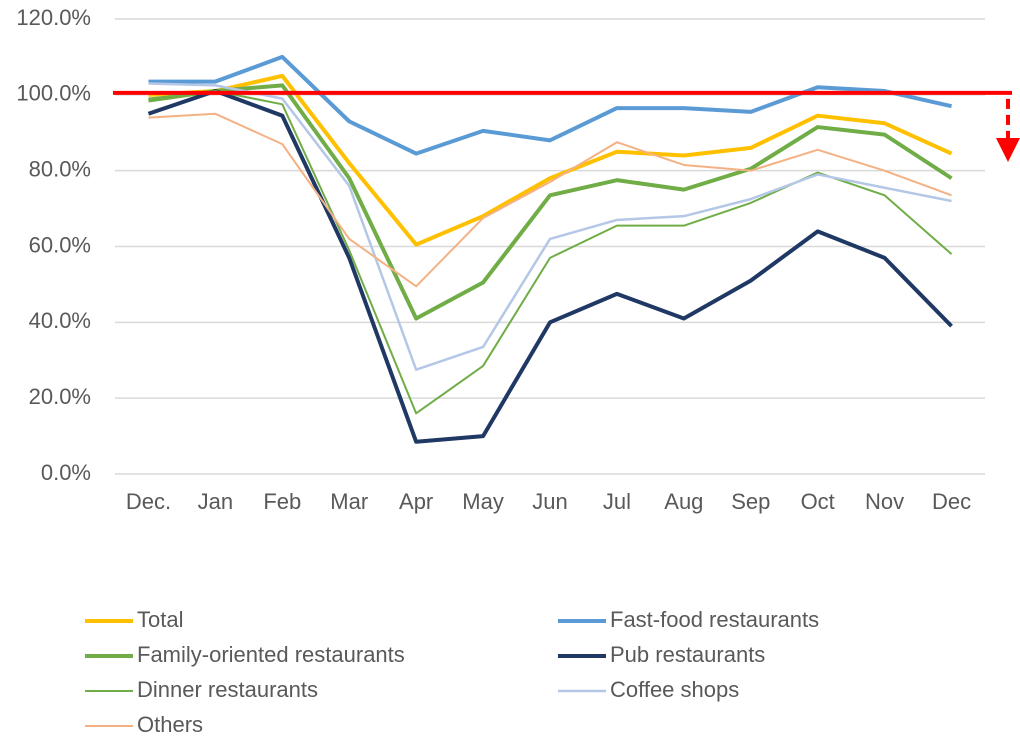 Image resolution: width=1020 pixels, height=738 pixels. I want to click on legend-label: Total, so click(160, 619).